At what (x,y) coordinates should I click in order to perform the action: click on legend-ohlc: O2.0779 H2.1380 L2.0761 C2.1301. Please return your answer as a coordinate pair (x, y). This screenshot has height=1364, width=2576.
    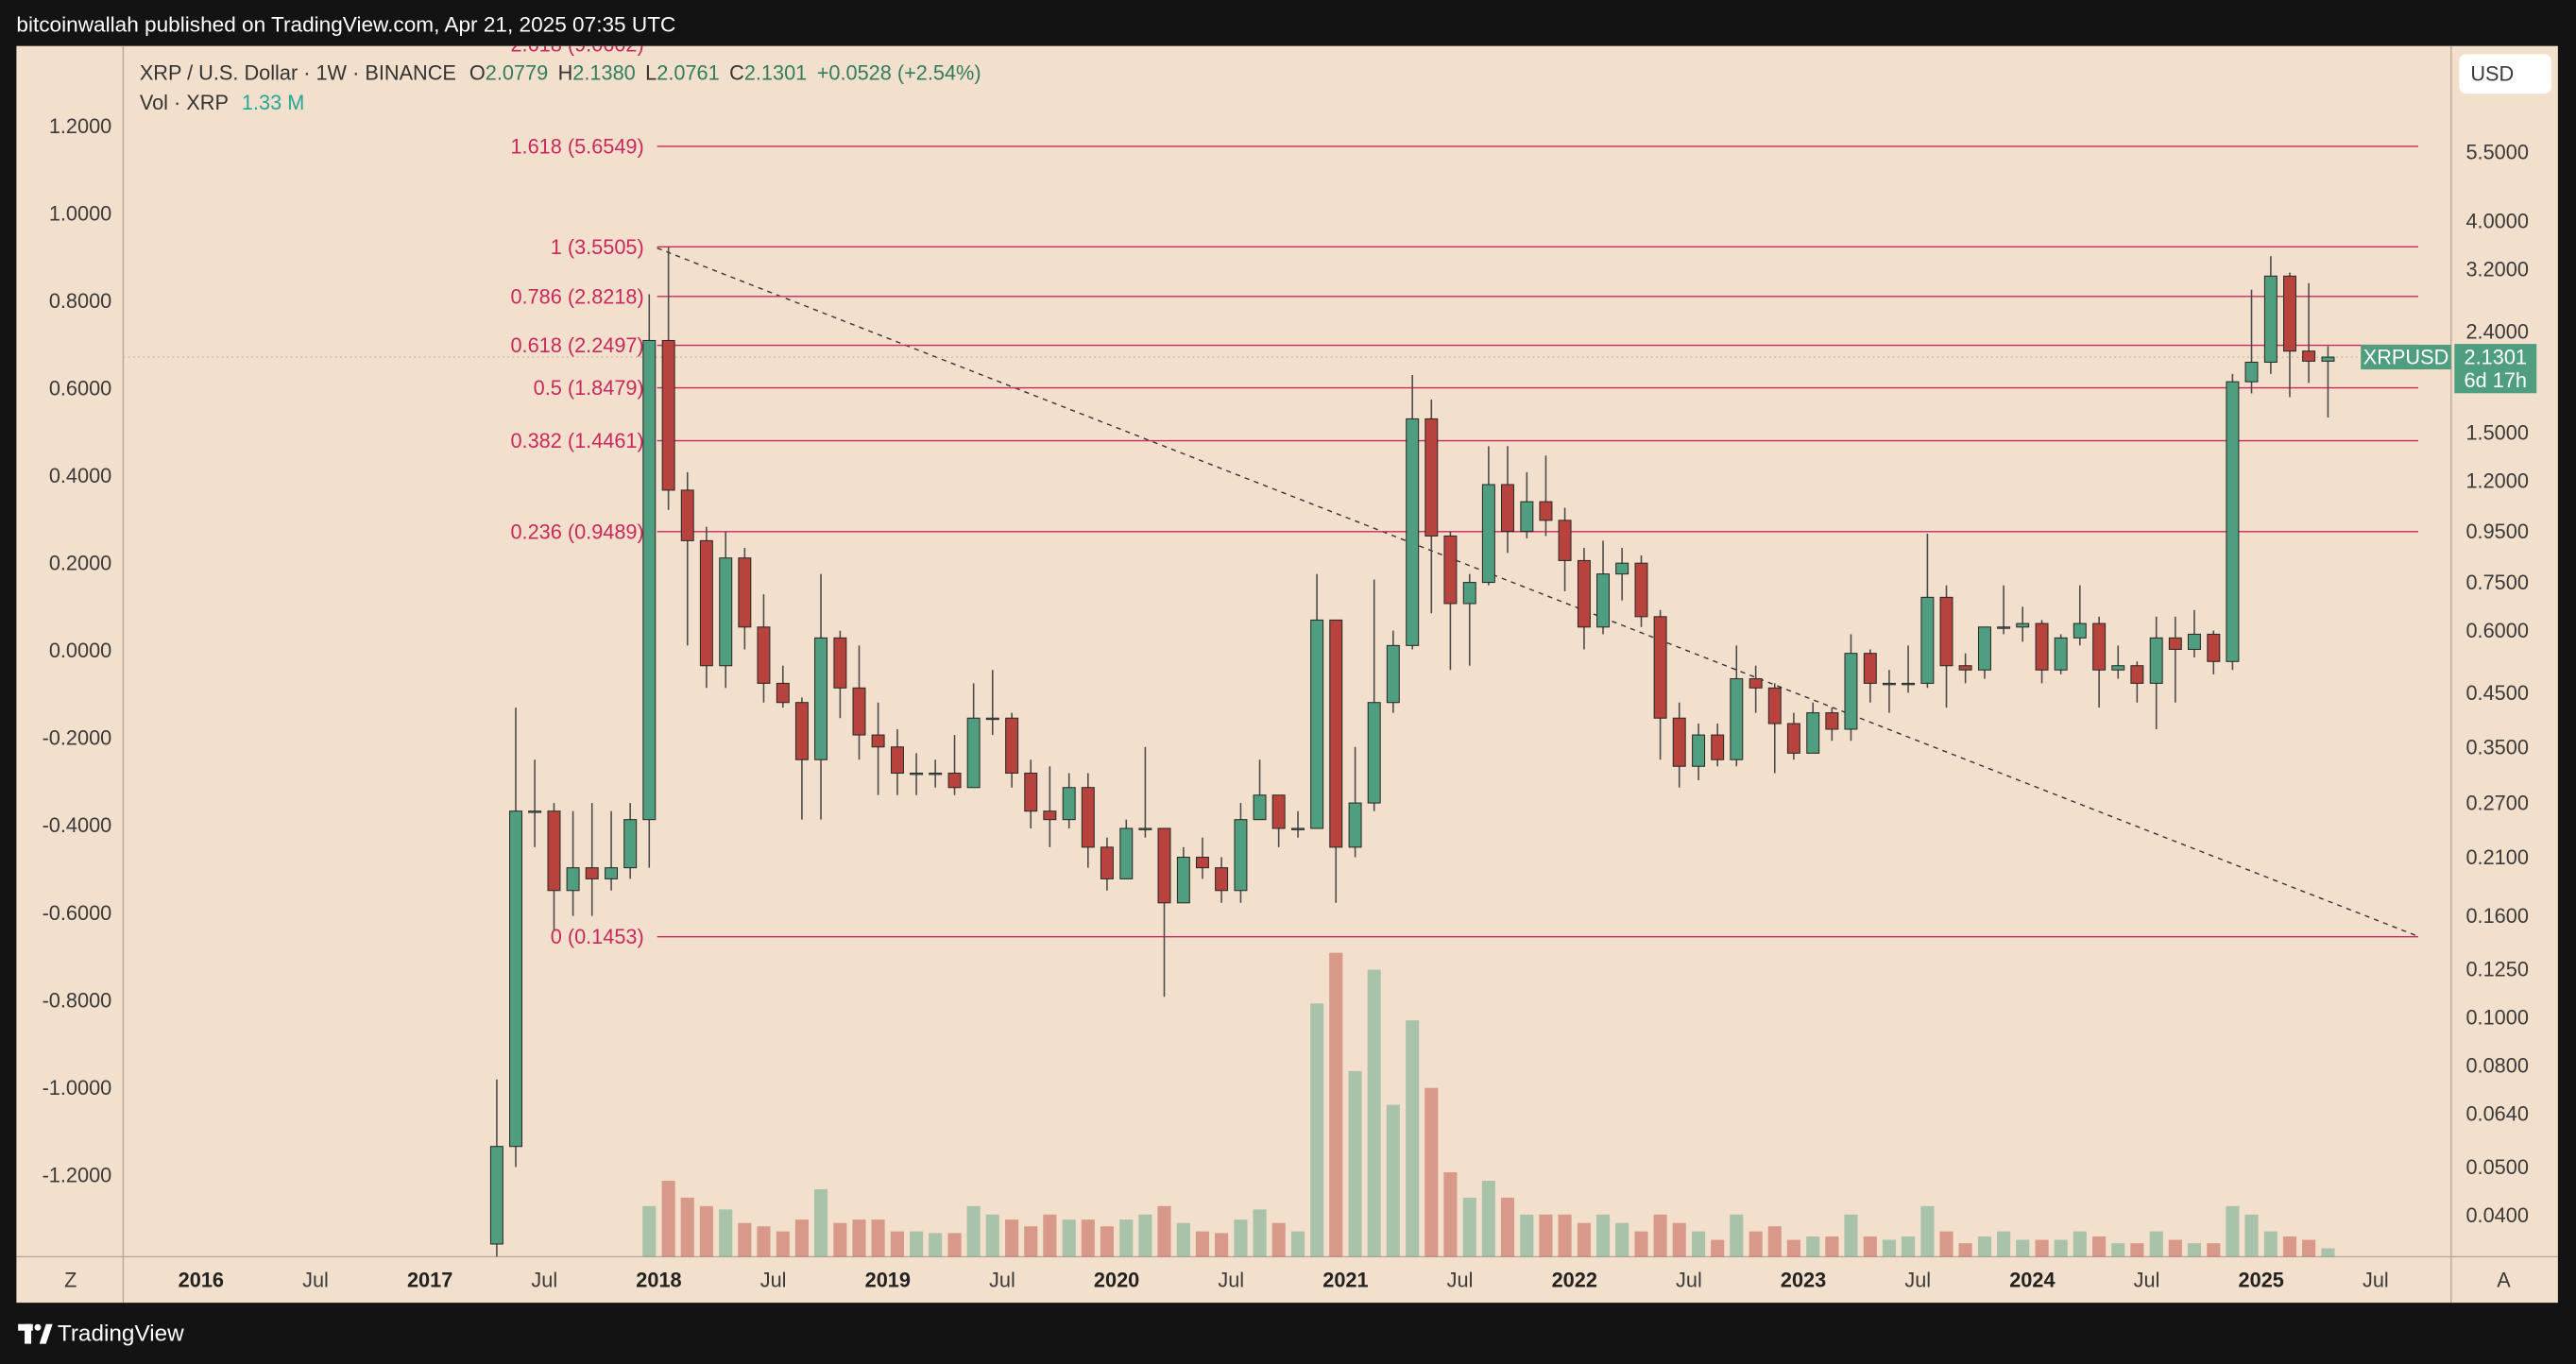
    Looking at the image, I should click on (638, 72).